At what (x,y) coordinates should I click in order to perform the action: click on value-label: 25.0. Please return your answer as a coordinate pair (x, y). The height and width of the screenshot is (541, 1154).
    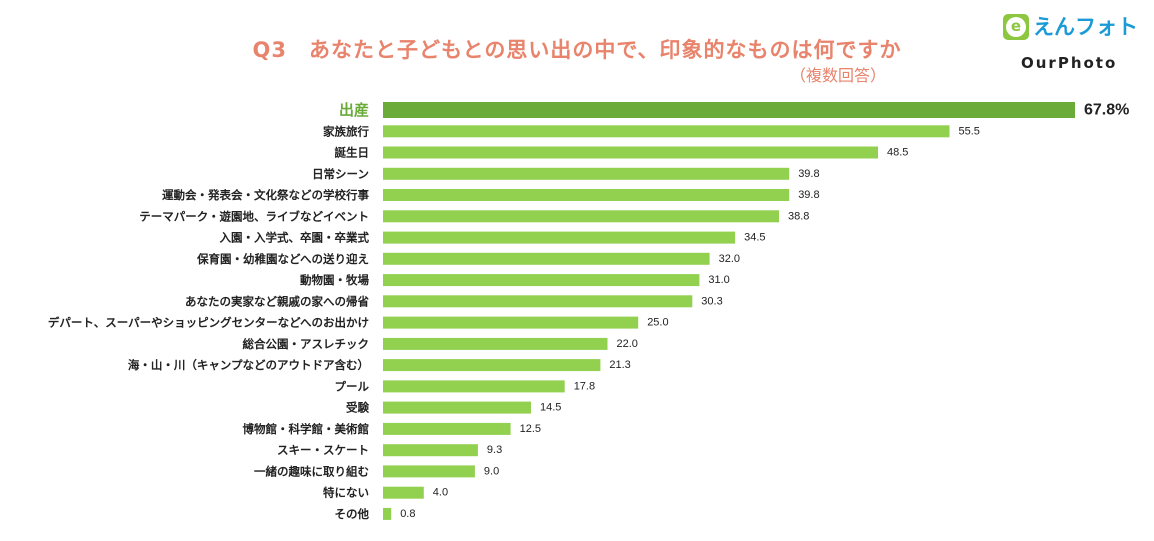
    Looking at the image, I should click on (657, 323).